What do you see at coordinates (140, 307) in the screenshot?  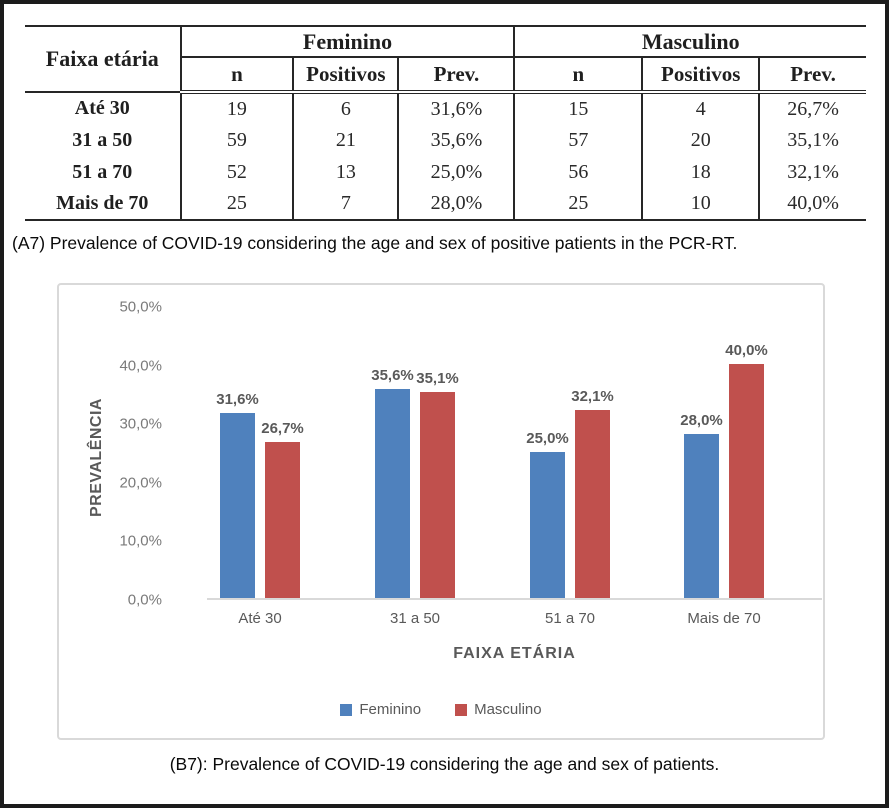 I see `y-tick-label: 50,0%` at bounding box center [140, 307].